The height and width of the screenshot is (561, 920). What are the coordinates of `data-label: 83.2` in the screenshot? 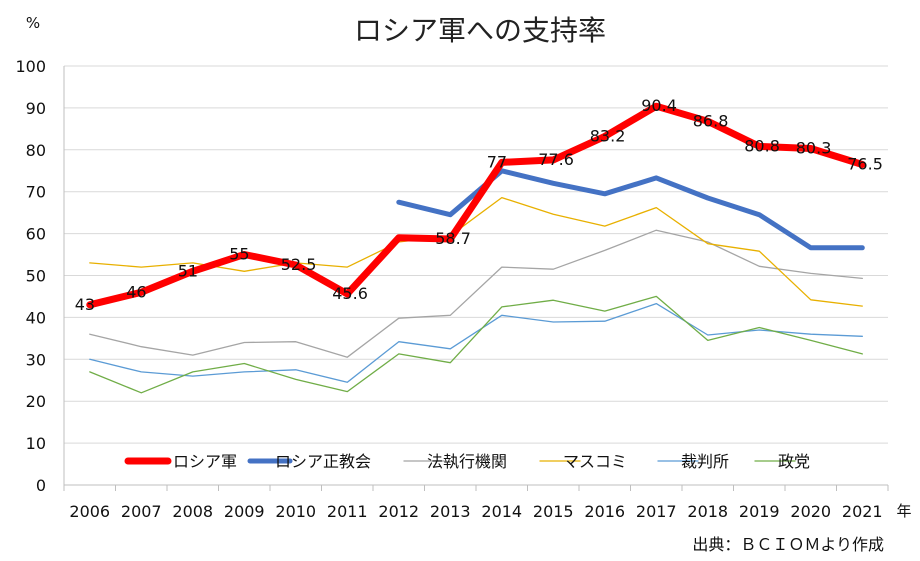 It's located at (608, 135).